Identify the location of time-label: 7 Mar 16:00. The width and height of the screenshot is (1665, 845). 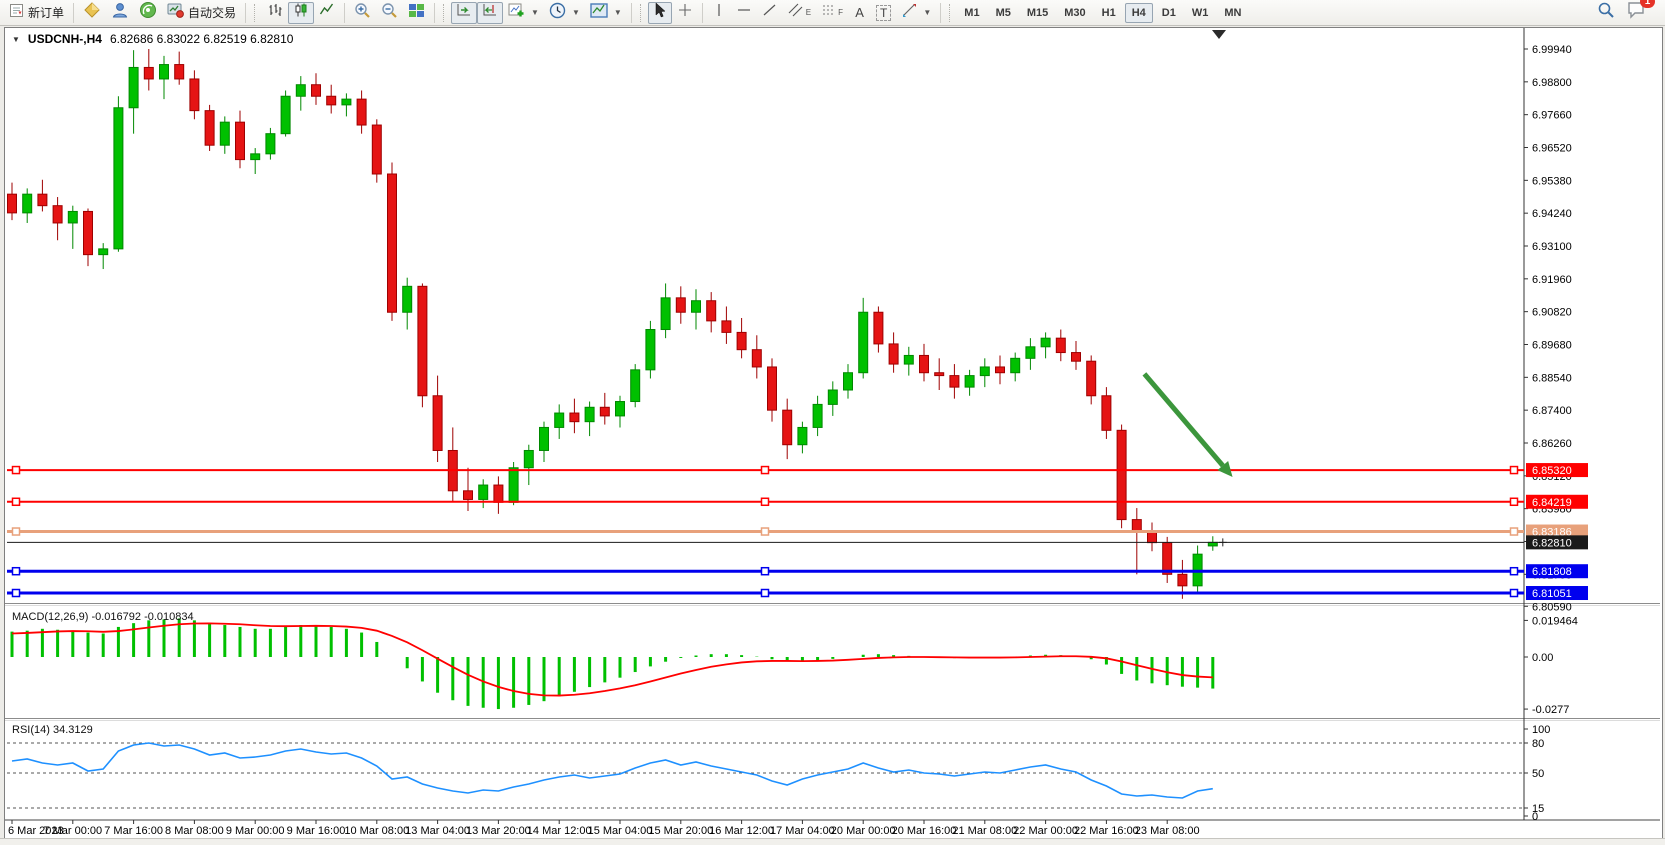
(133, 831).